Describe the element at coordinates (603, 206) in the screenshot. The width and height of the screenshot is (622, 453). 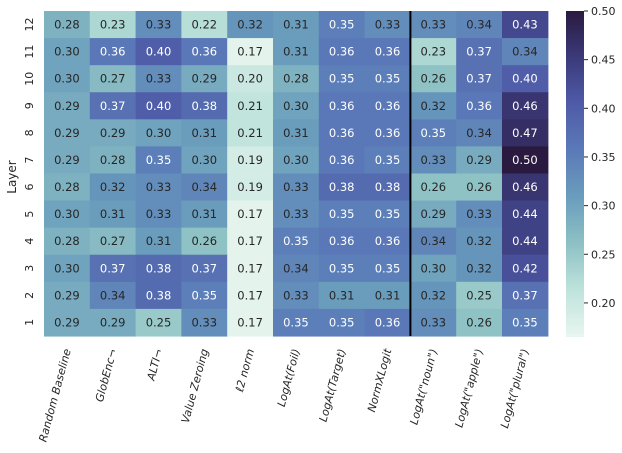
I see `colorbar-tick-label: 0.30` at that location.